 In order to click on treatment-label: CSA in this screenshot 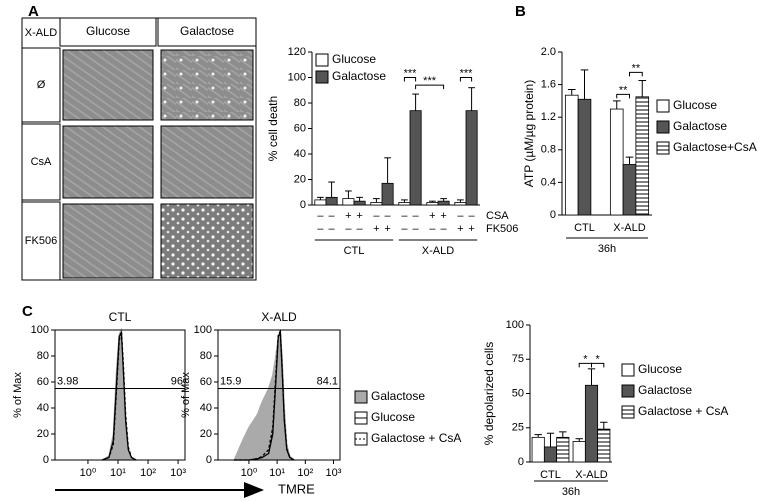, I will do `click(497, 216)`.